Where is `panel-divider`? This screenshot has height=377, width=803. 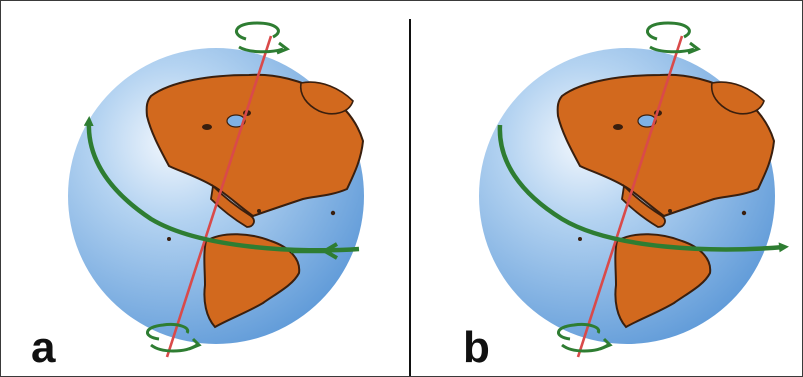 panel-divider is located at coordinates (410, 197).